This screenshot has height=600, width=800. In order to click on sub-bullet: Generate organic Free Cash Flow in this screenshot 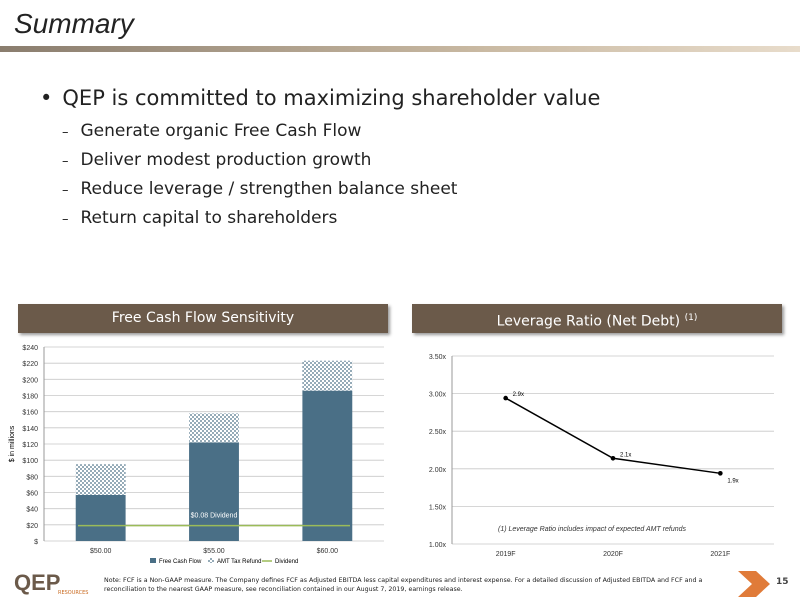, I will do `click(212, 131)`.